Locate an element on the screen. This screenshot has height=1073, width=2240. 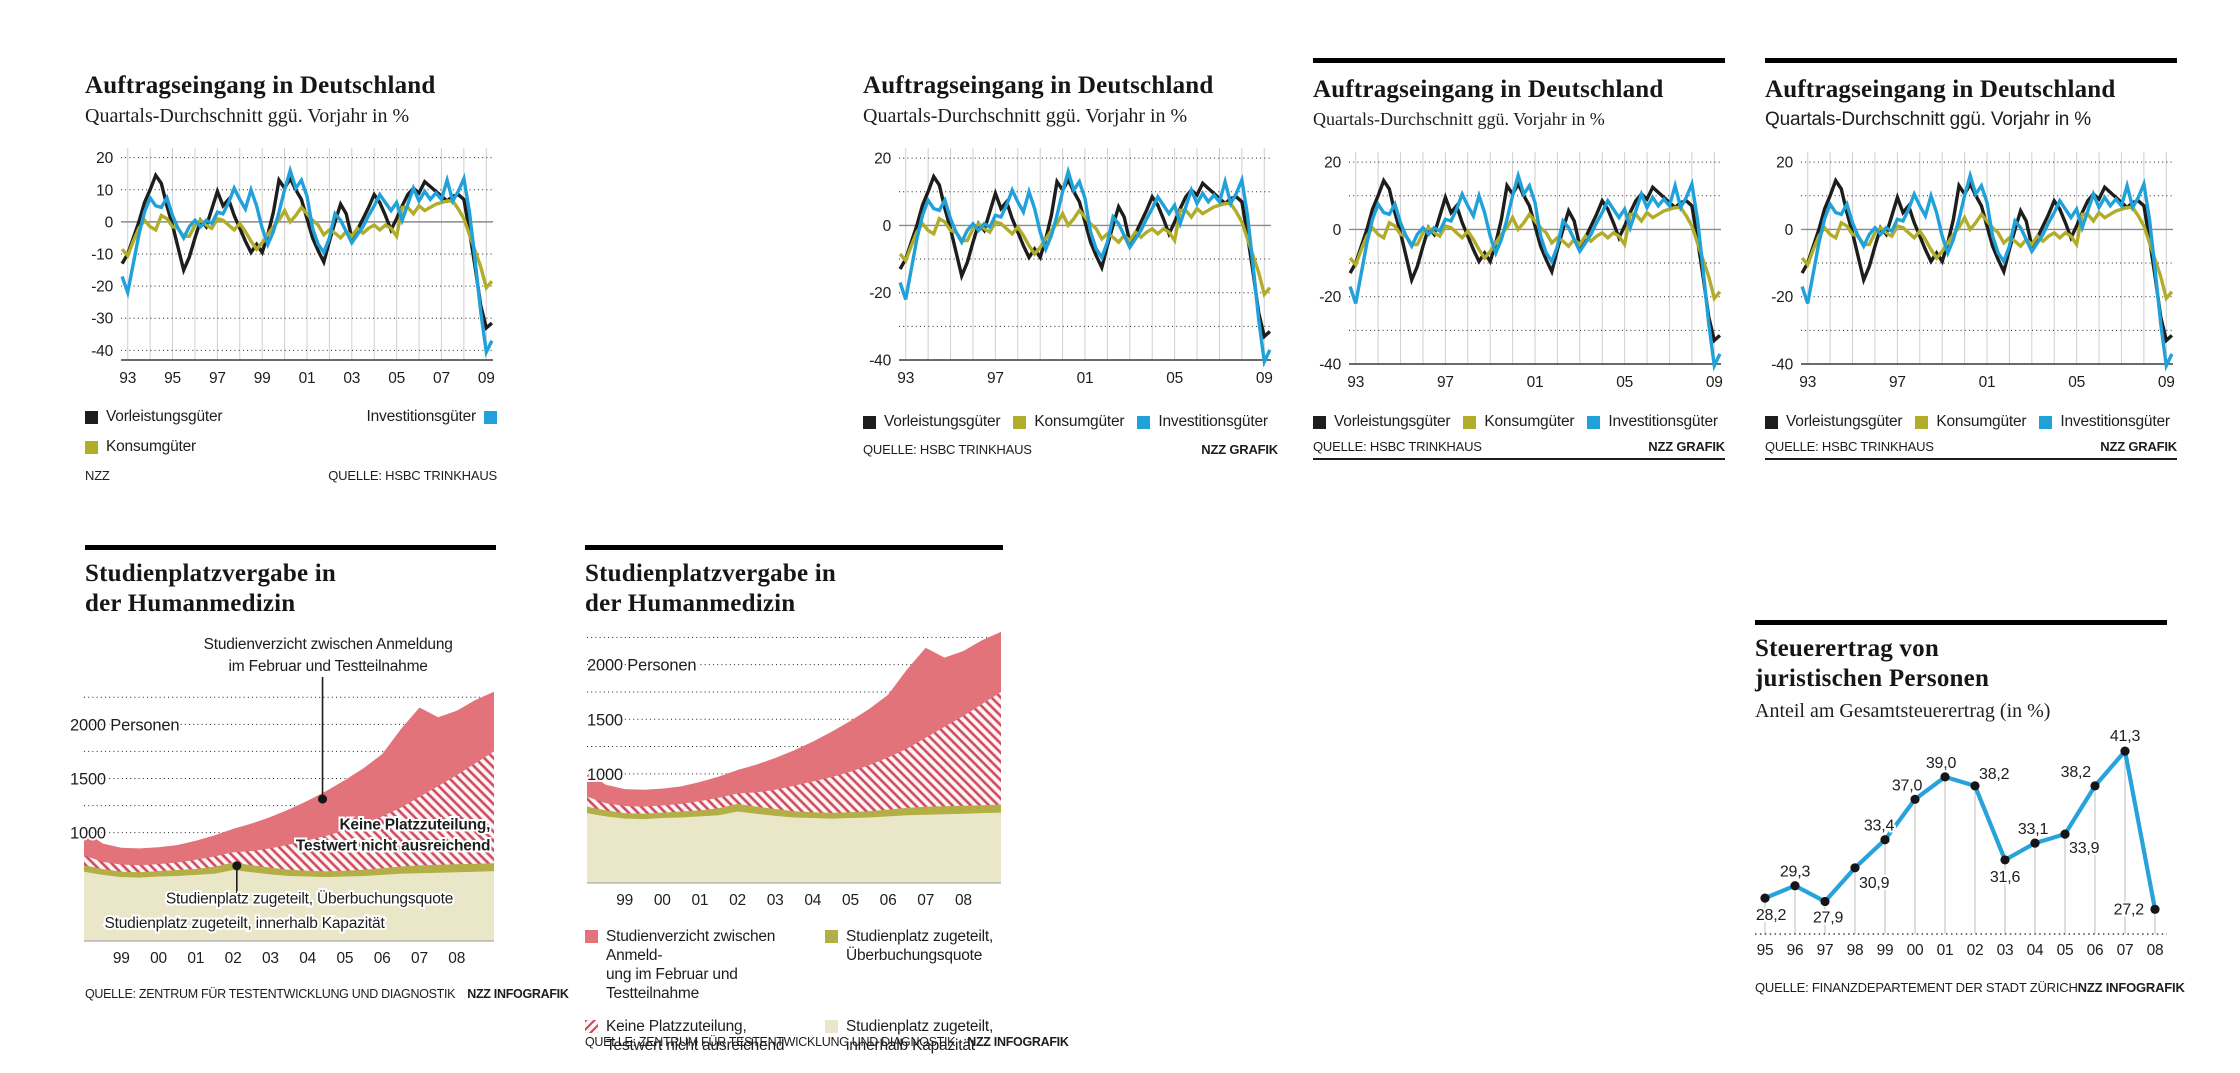
orders-line-chart: 20 10 0 -10 -20 -30 -40 93 95 97 99 01 03 05 07 09 is located at coordinates (293, 267).